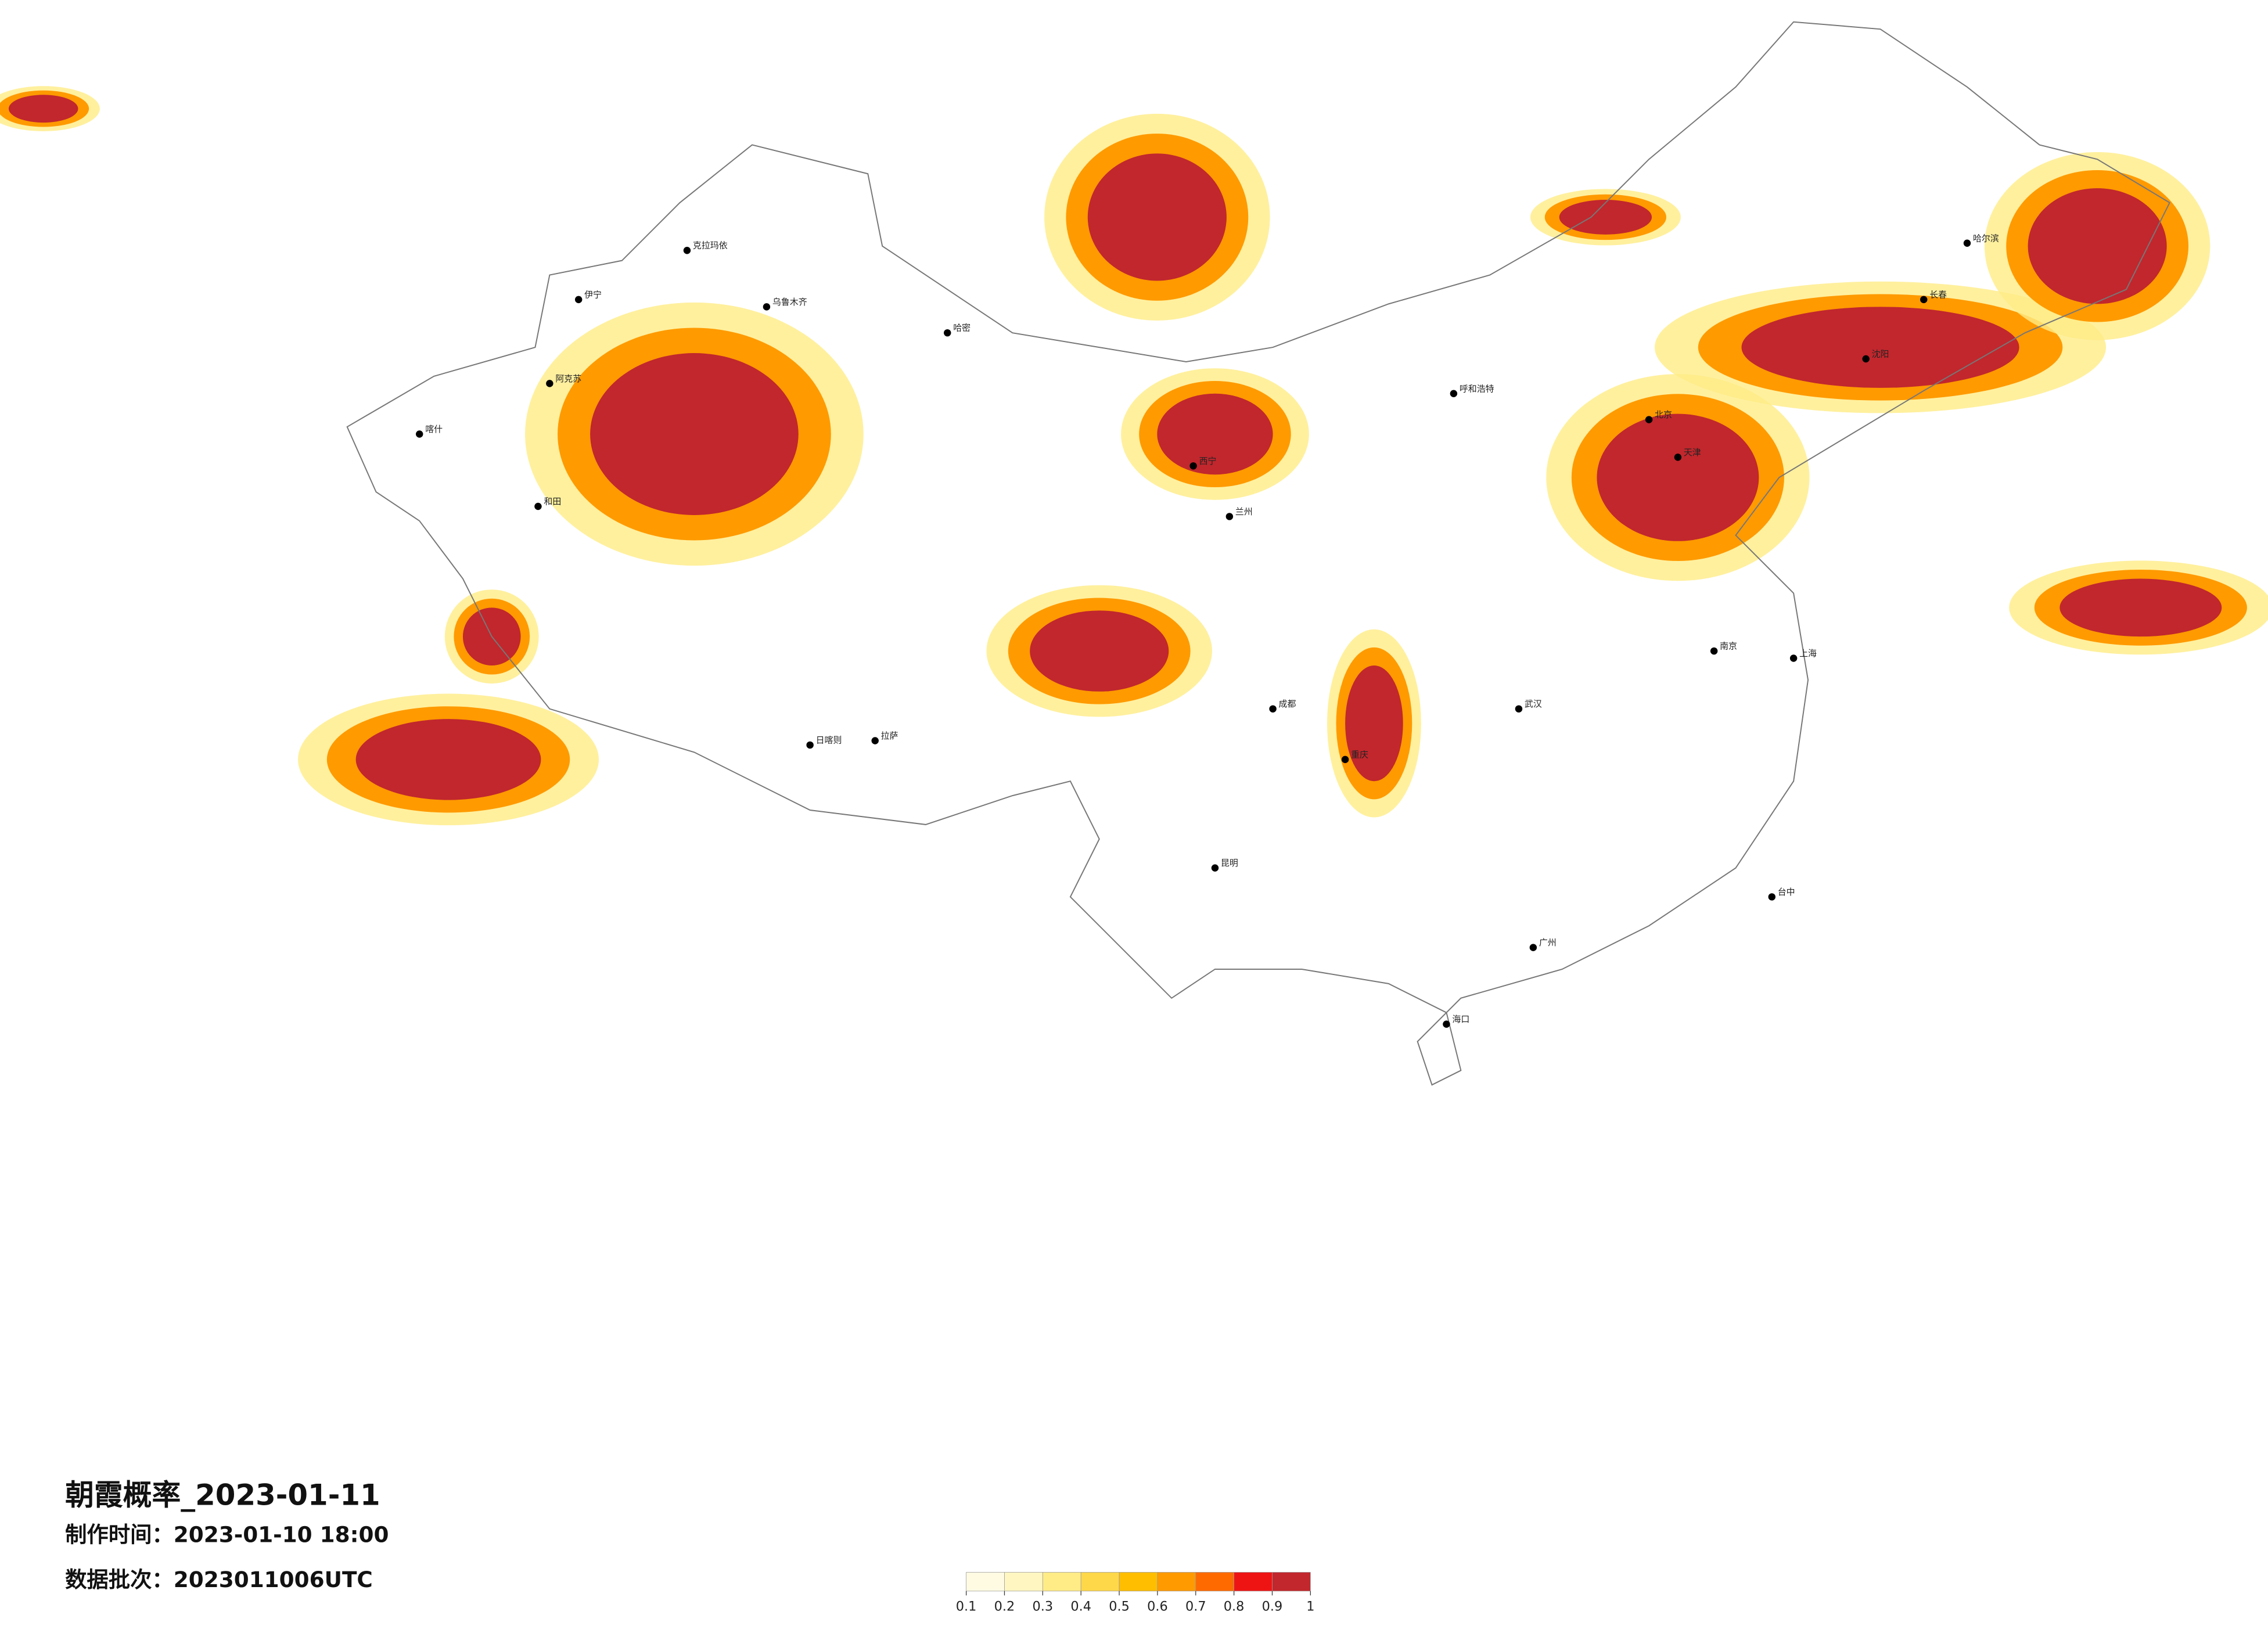  What do you see at coordinates (568, 378) in the screenshot?
I see `city-label: 阿克苏` at bounding box center [568, 378].